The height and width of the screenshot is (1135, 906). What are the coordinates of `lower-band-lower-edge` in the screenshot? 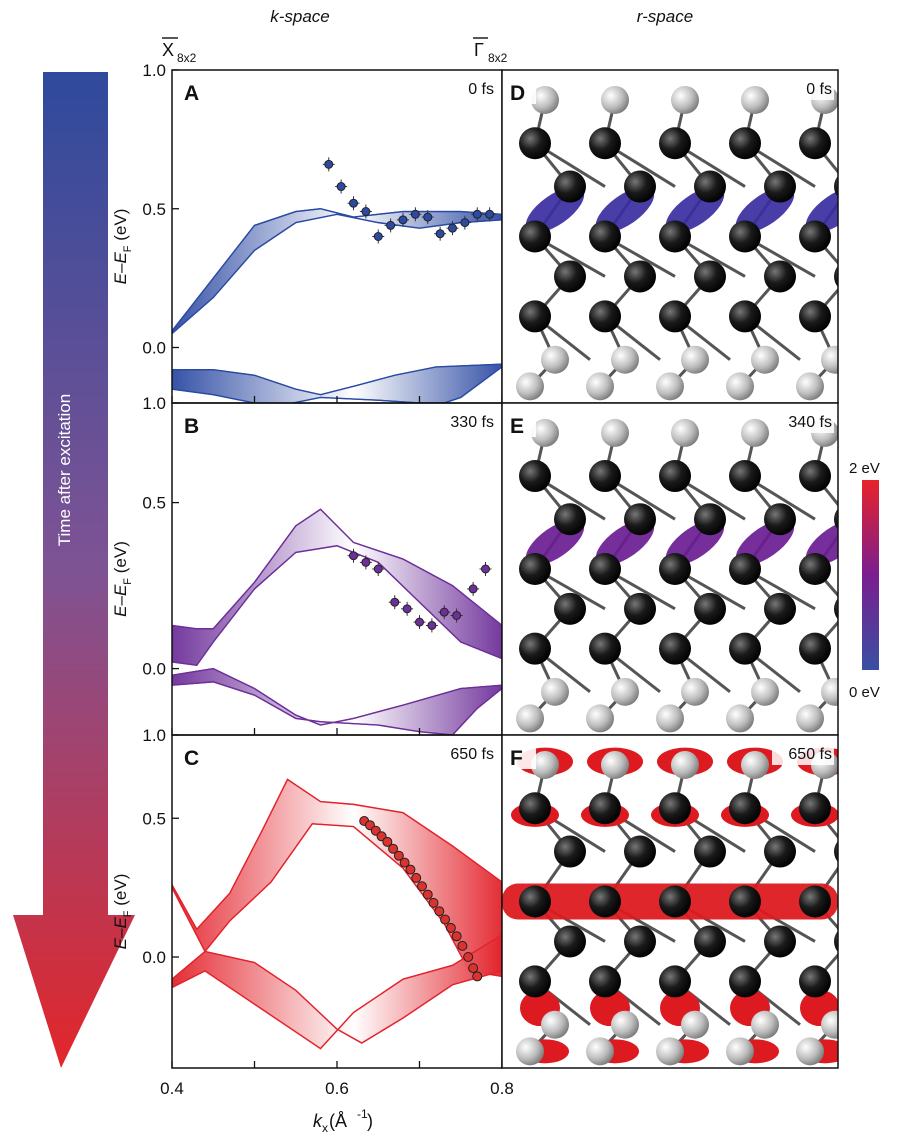 It's located at (337, 708).